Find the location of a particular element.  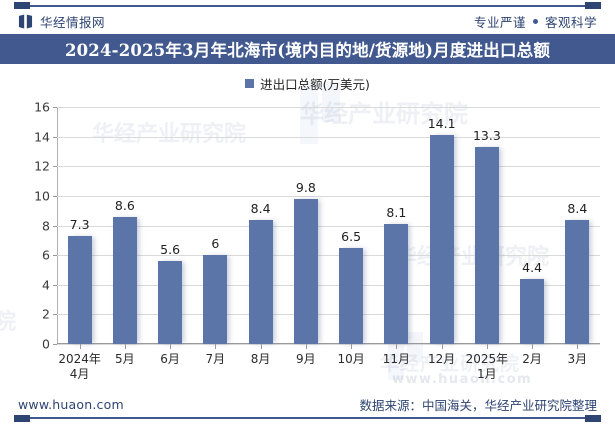

bar-slot: 7.3 2024年 4月 is located at coordinates (79, 244).